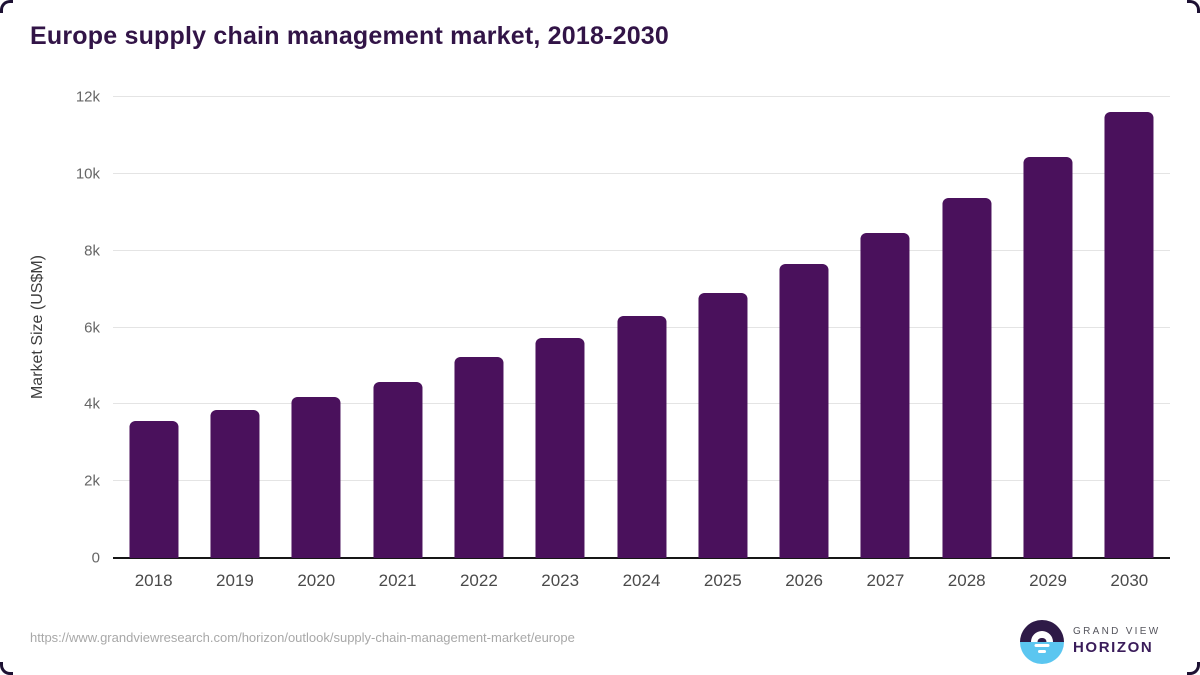  I want to click on x-axis-line, so click(641, 558).